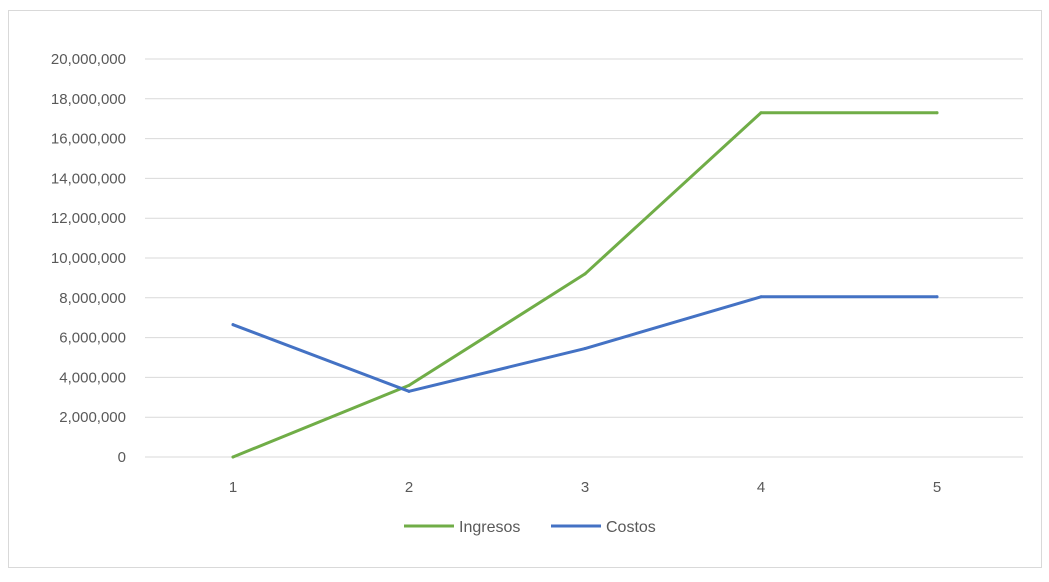 The image size is (1049, 582). What do you see at coordinates (92, 338) in the screenshot?
I see `y-tick-label: 6,000,000` at bounding box center [92, 338].